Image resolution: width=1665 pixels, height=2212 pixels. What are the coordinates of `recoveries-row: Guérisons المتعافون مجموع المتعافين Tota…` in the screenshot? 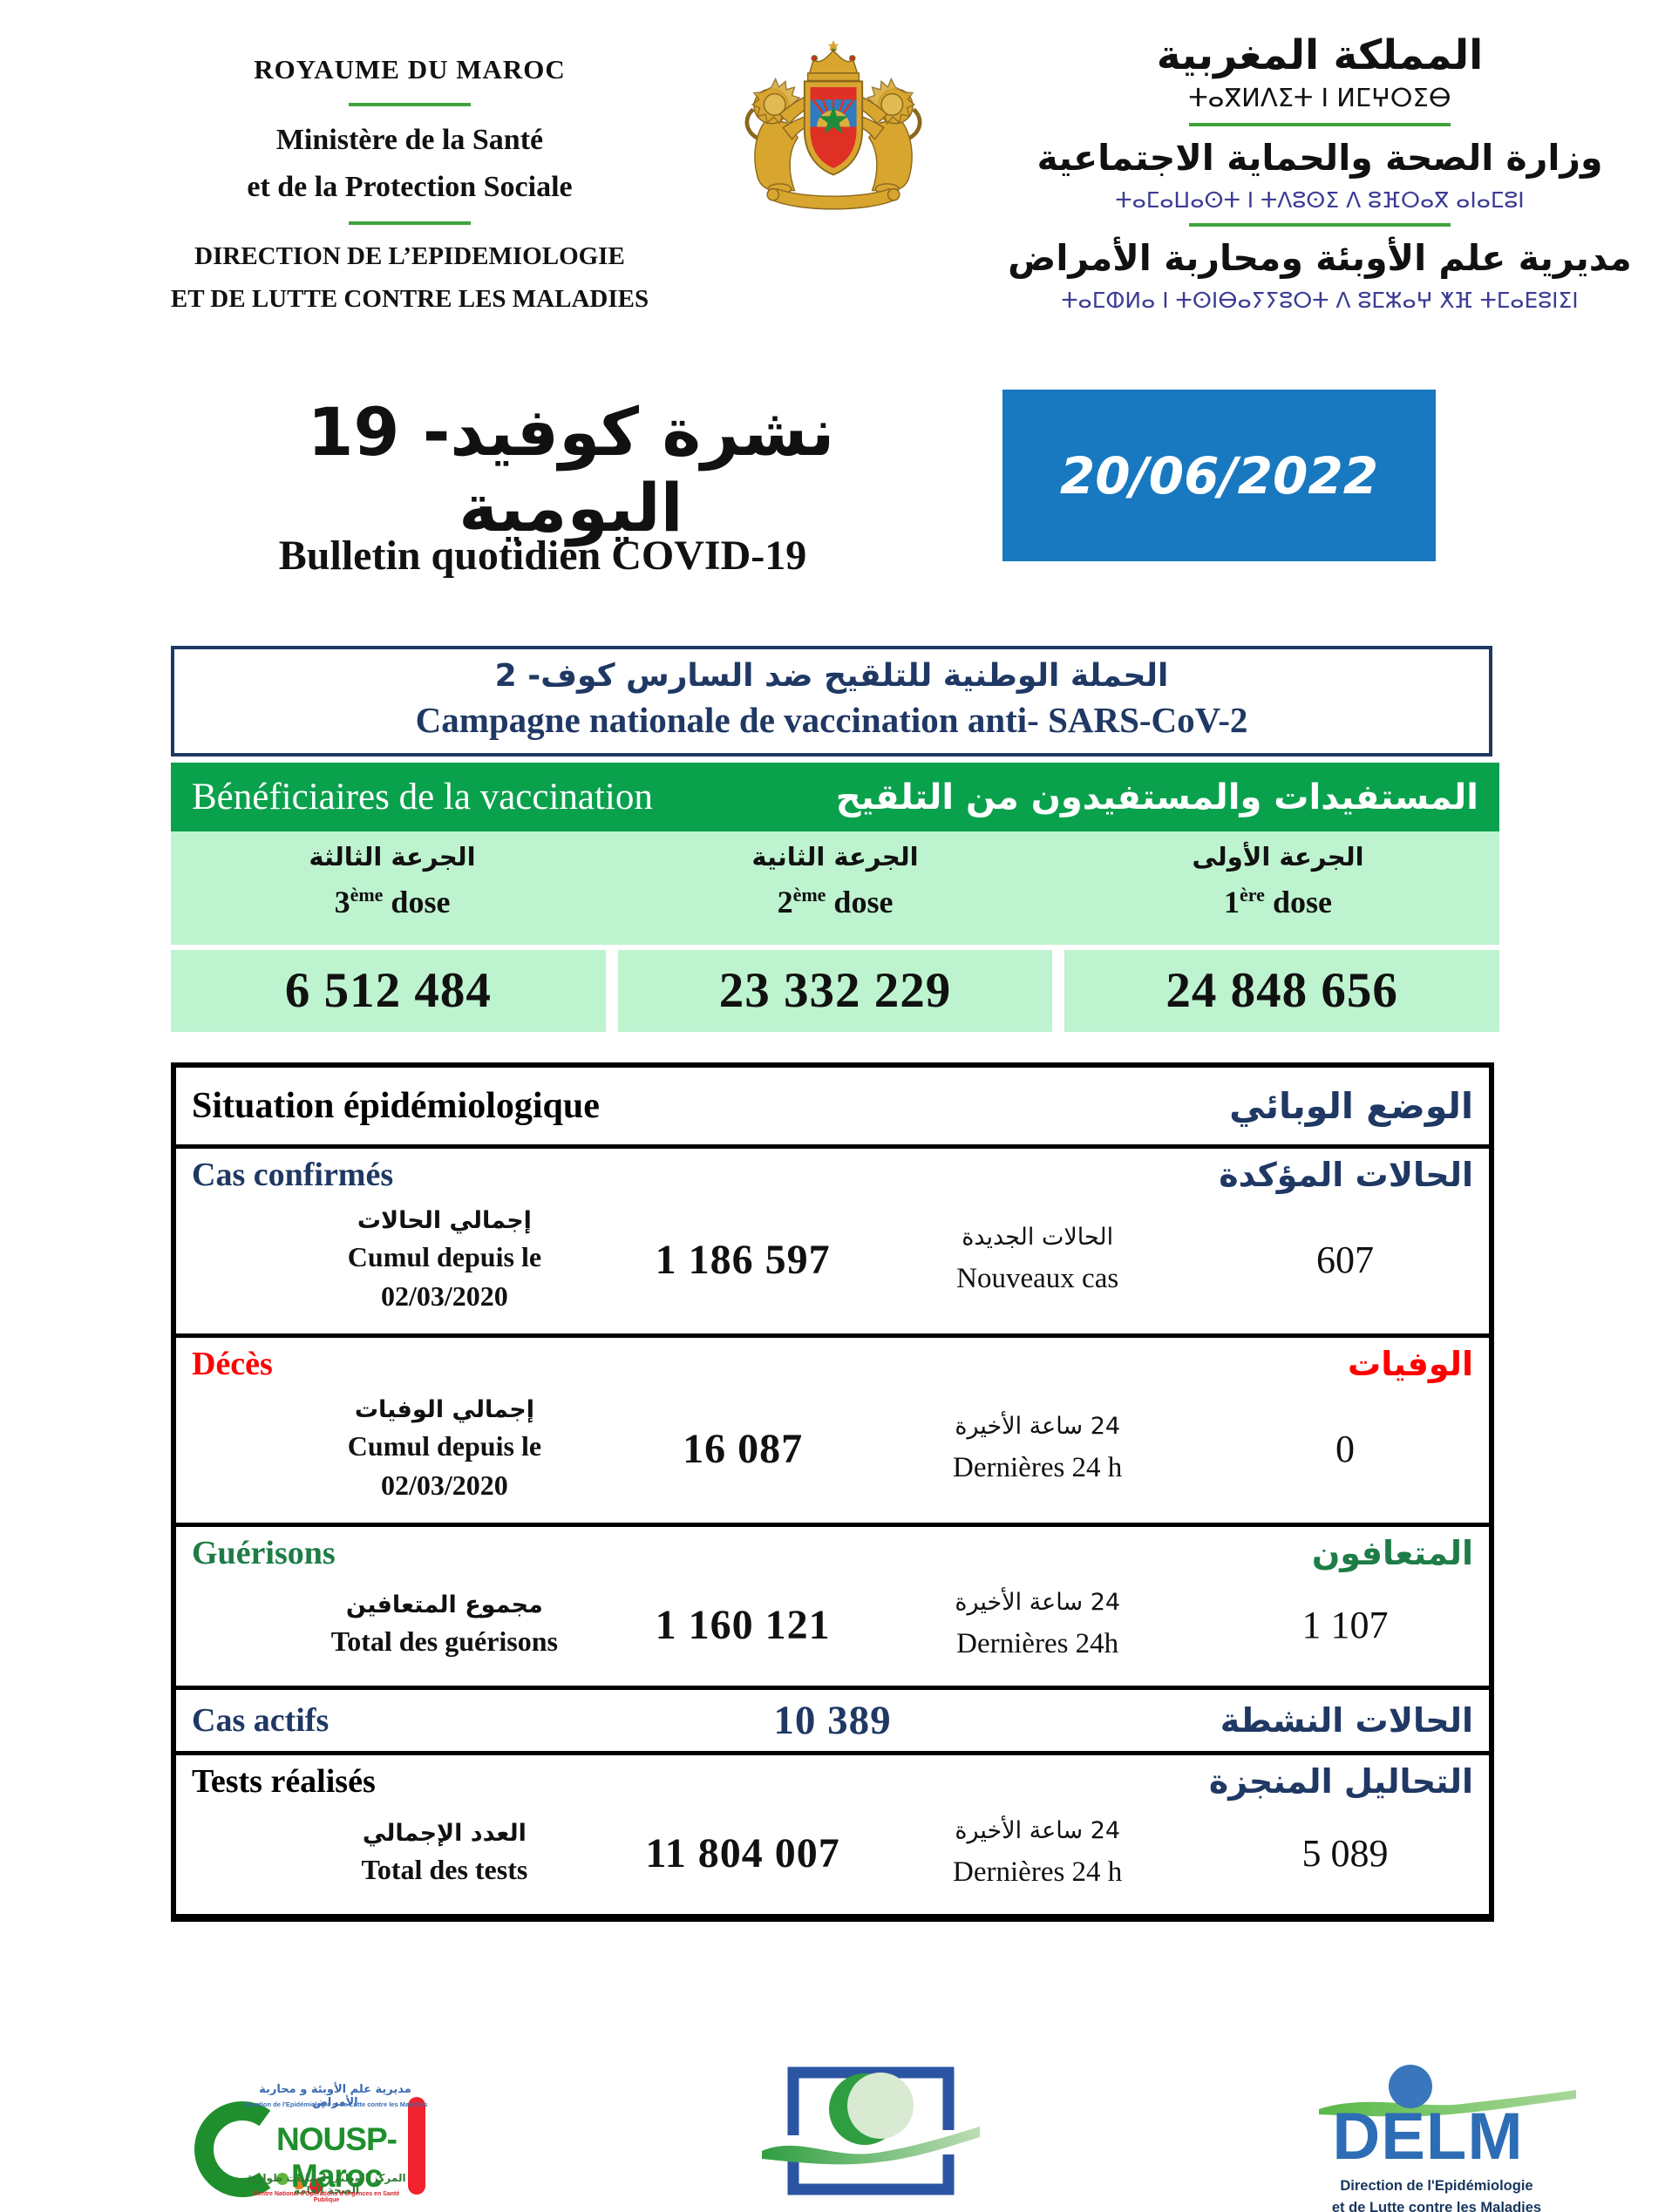 It's located at (832, 1604).